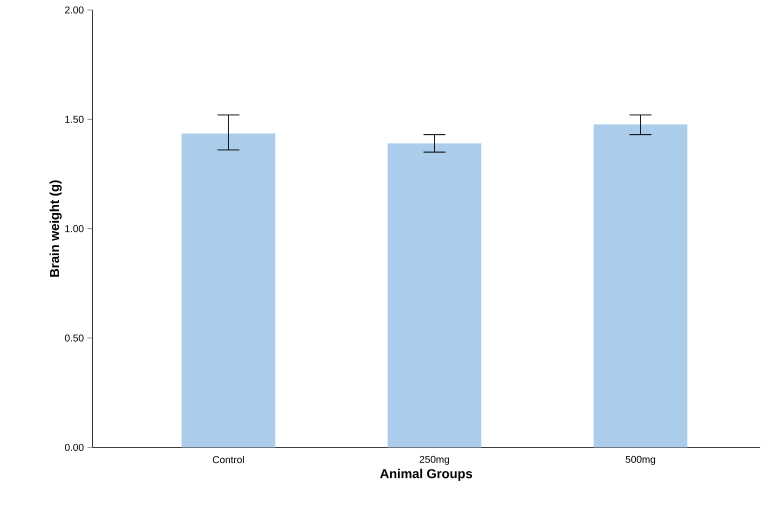 The width and height of the screenshot is (761, 505). I want to click on x-axis-title: Animal Groups, so click(426, 474).